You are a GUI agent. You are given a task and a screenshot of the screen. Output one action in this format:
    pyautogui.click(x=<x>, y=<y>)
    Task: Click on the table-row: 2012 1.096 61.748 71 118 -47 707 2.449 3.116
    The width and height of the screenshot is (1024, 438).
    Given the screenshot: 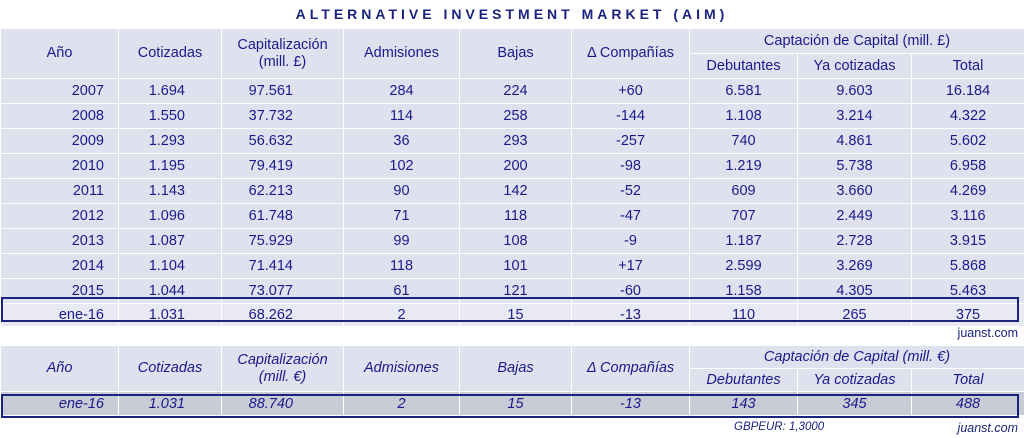 What is the action you would take?
    pyautogui.click(x=512, y=216)
    